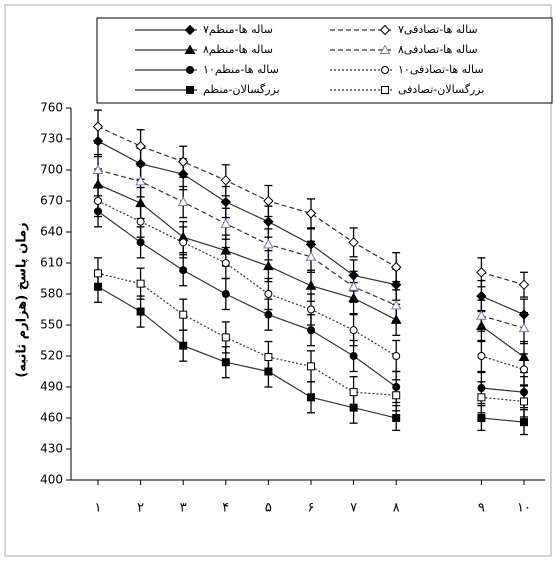  Describe the element at coordinates (51, 387) in the screenshot. I see `y-tick-label: 490` at that location.